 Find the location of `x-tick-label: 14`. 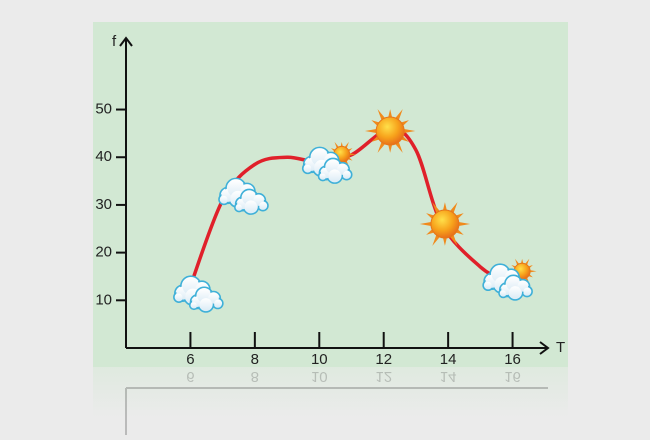

x-tick-label: 14 is located at coordinates (448, 359).